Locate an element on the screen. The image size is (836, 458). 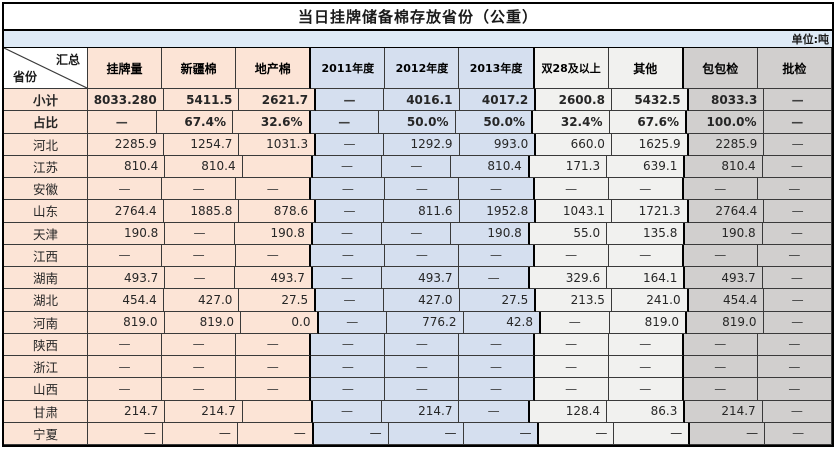
table-row: 浙江 — — — — — — — — — — is located at coordinates (418, 367).